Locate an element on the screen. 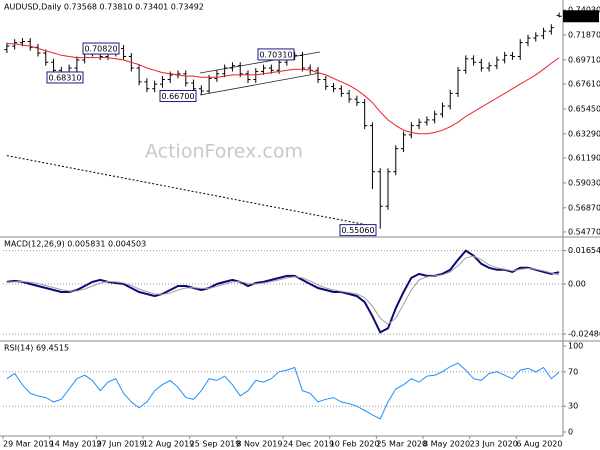  y-tick-label: 0.61190 is located at coordinates (584, 158).